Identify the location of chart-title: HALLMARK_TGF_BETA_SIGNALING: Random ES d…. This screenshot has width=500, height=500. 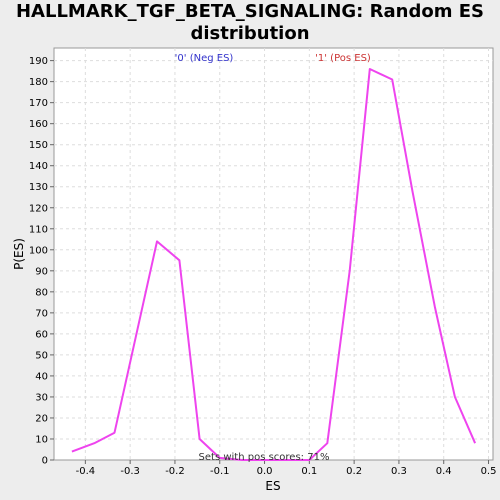
(250, 23).